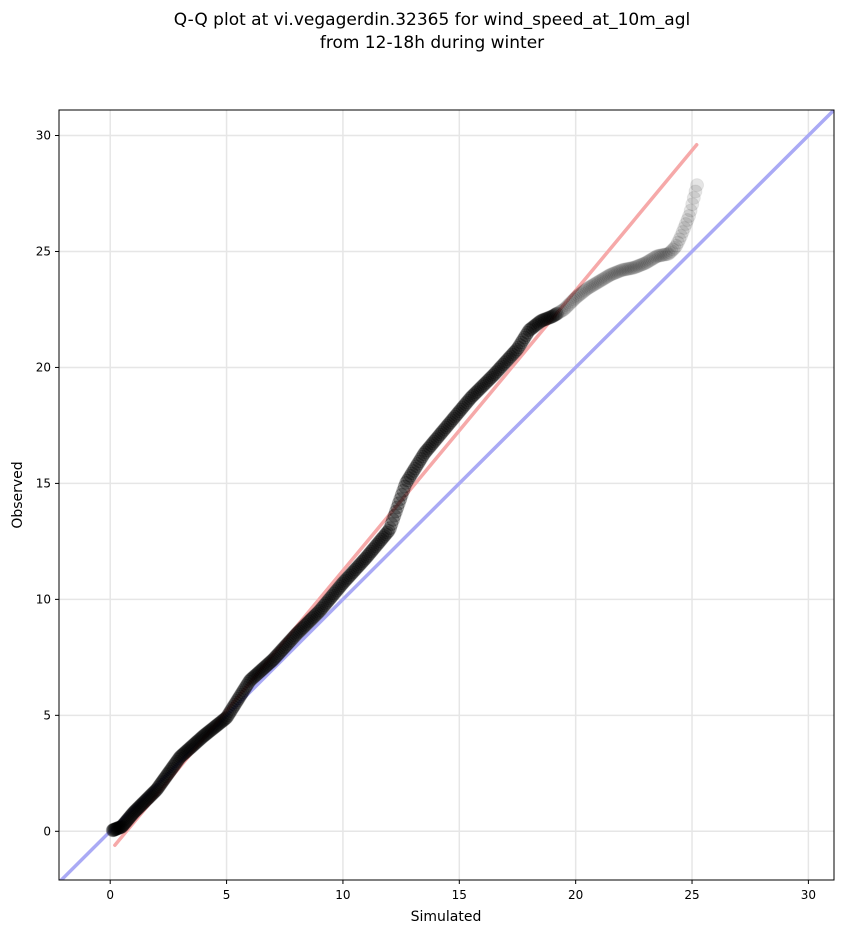 The width and height of the screenshot is (843, 934). Describe the element at coordinates (47, 831) in the screenshot. I see `y-tick-label: 0` at that location.